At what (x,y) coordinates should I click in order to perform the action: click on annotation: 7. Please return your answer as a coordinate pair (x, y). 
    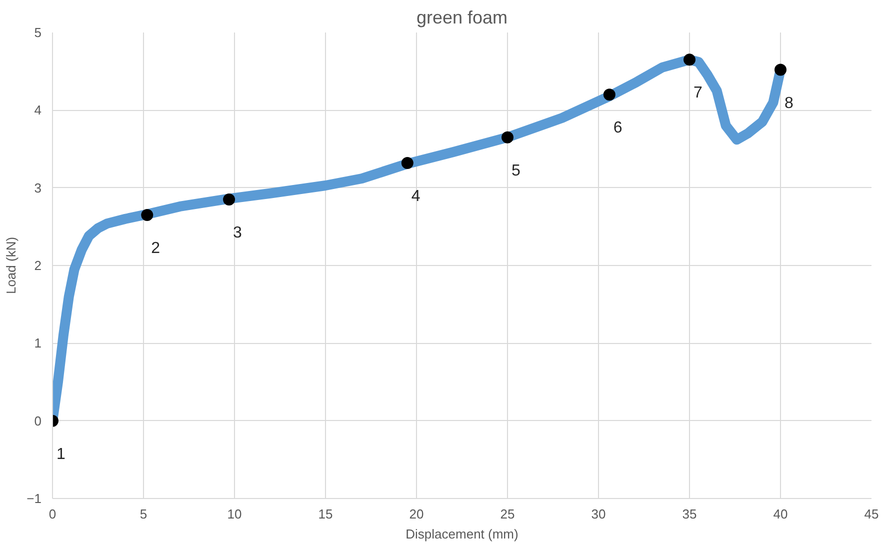
    Looking at the image, I should click on (698, 93).